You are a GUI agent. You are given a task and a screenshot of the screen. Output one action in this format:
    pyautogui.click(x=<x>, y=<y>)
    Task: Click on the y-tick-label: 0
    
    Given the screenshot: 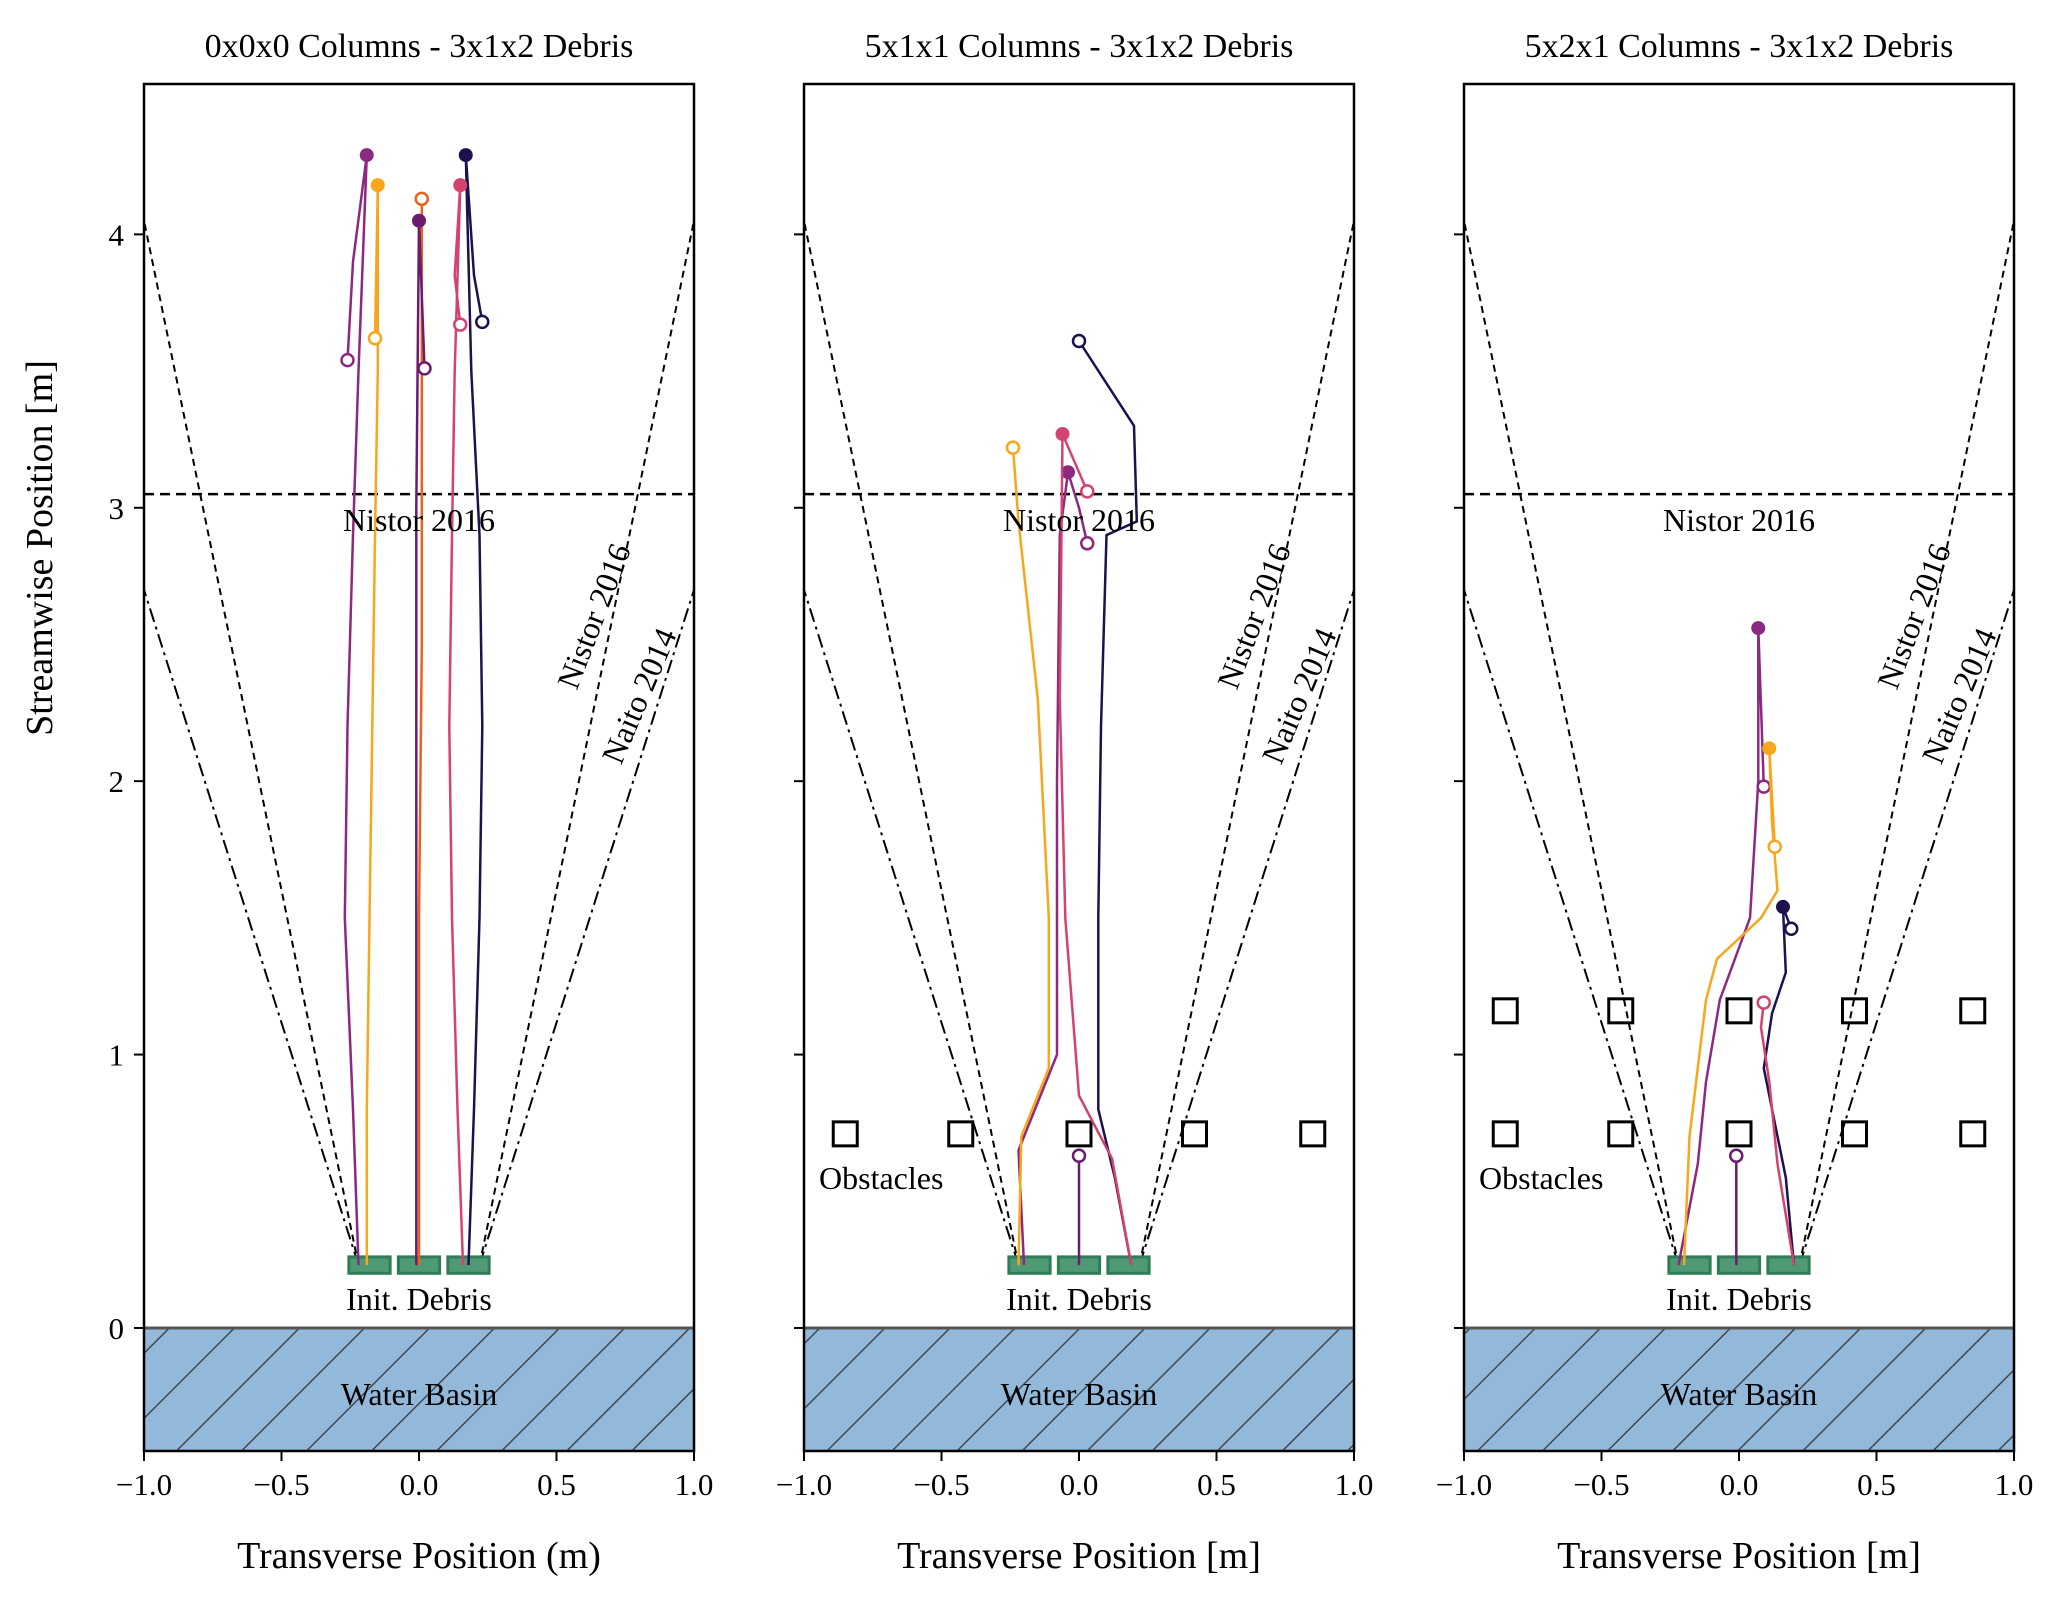 What is the action you would take?
    pyautogui.click(x=117, y=1328)
    